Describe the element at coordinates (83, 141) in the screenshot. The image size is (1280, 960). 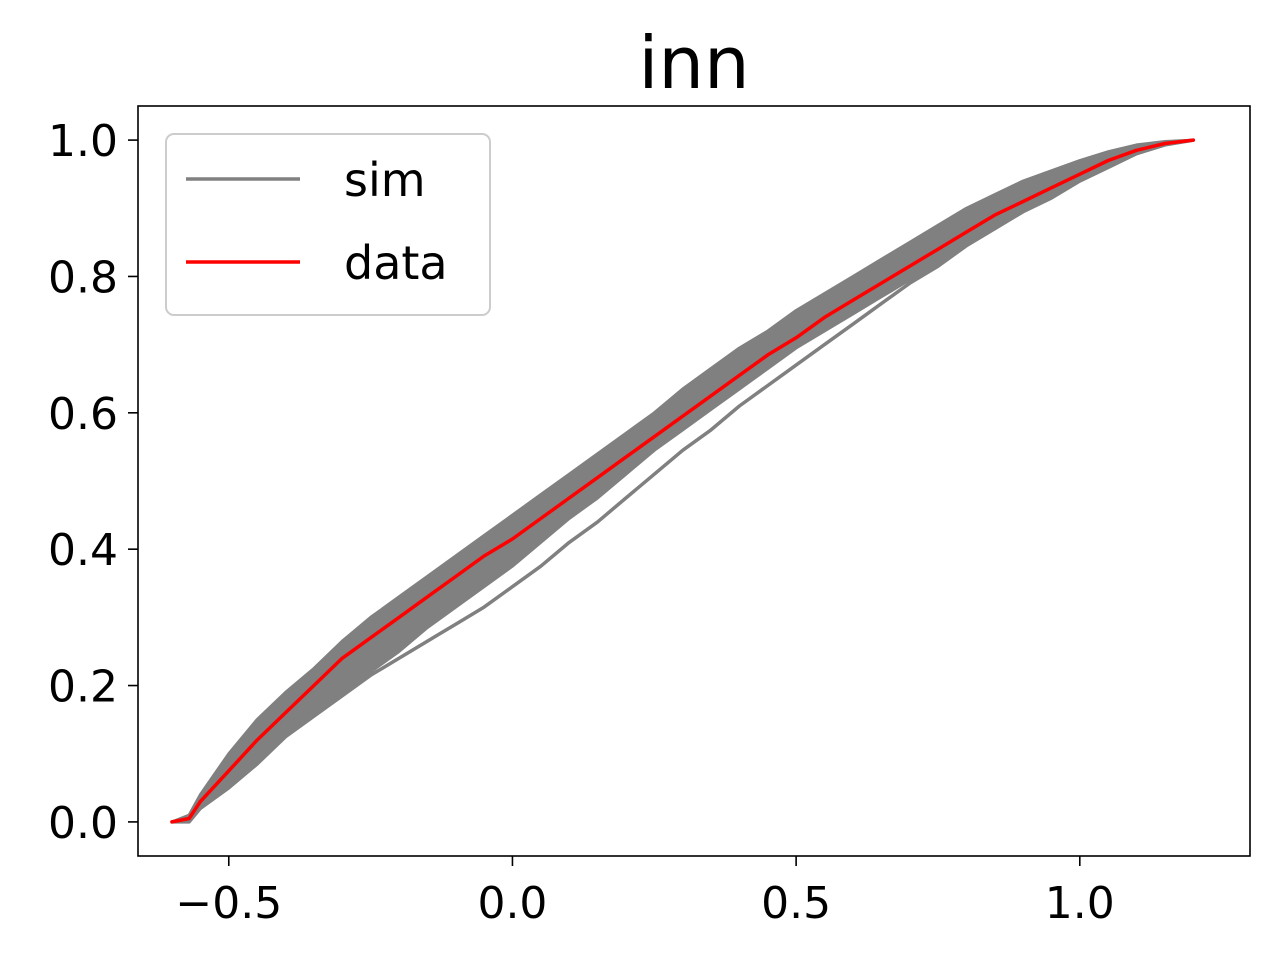
I see `y-tick-label: 1.0` at that location.